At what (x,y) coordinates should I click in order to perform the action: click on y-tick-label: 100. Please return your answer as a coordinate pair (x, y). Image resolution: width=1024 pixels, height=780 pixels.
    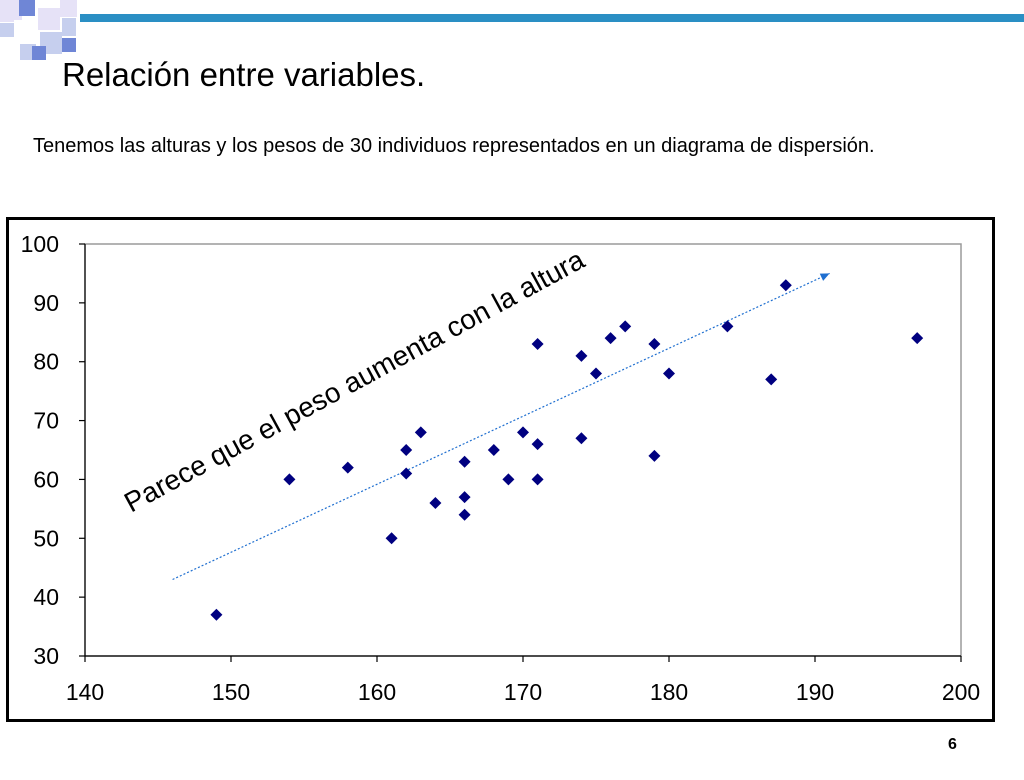
    Looking at the image, I should click on (40, 244).